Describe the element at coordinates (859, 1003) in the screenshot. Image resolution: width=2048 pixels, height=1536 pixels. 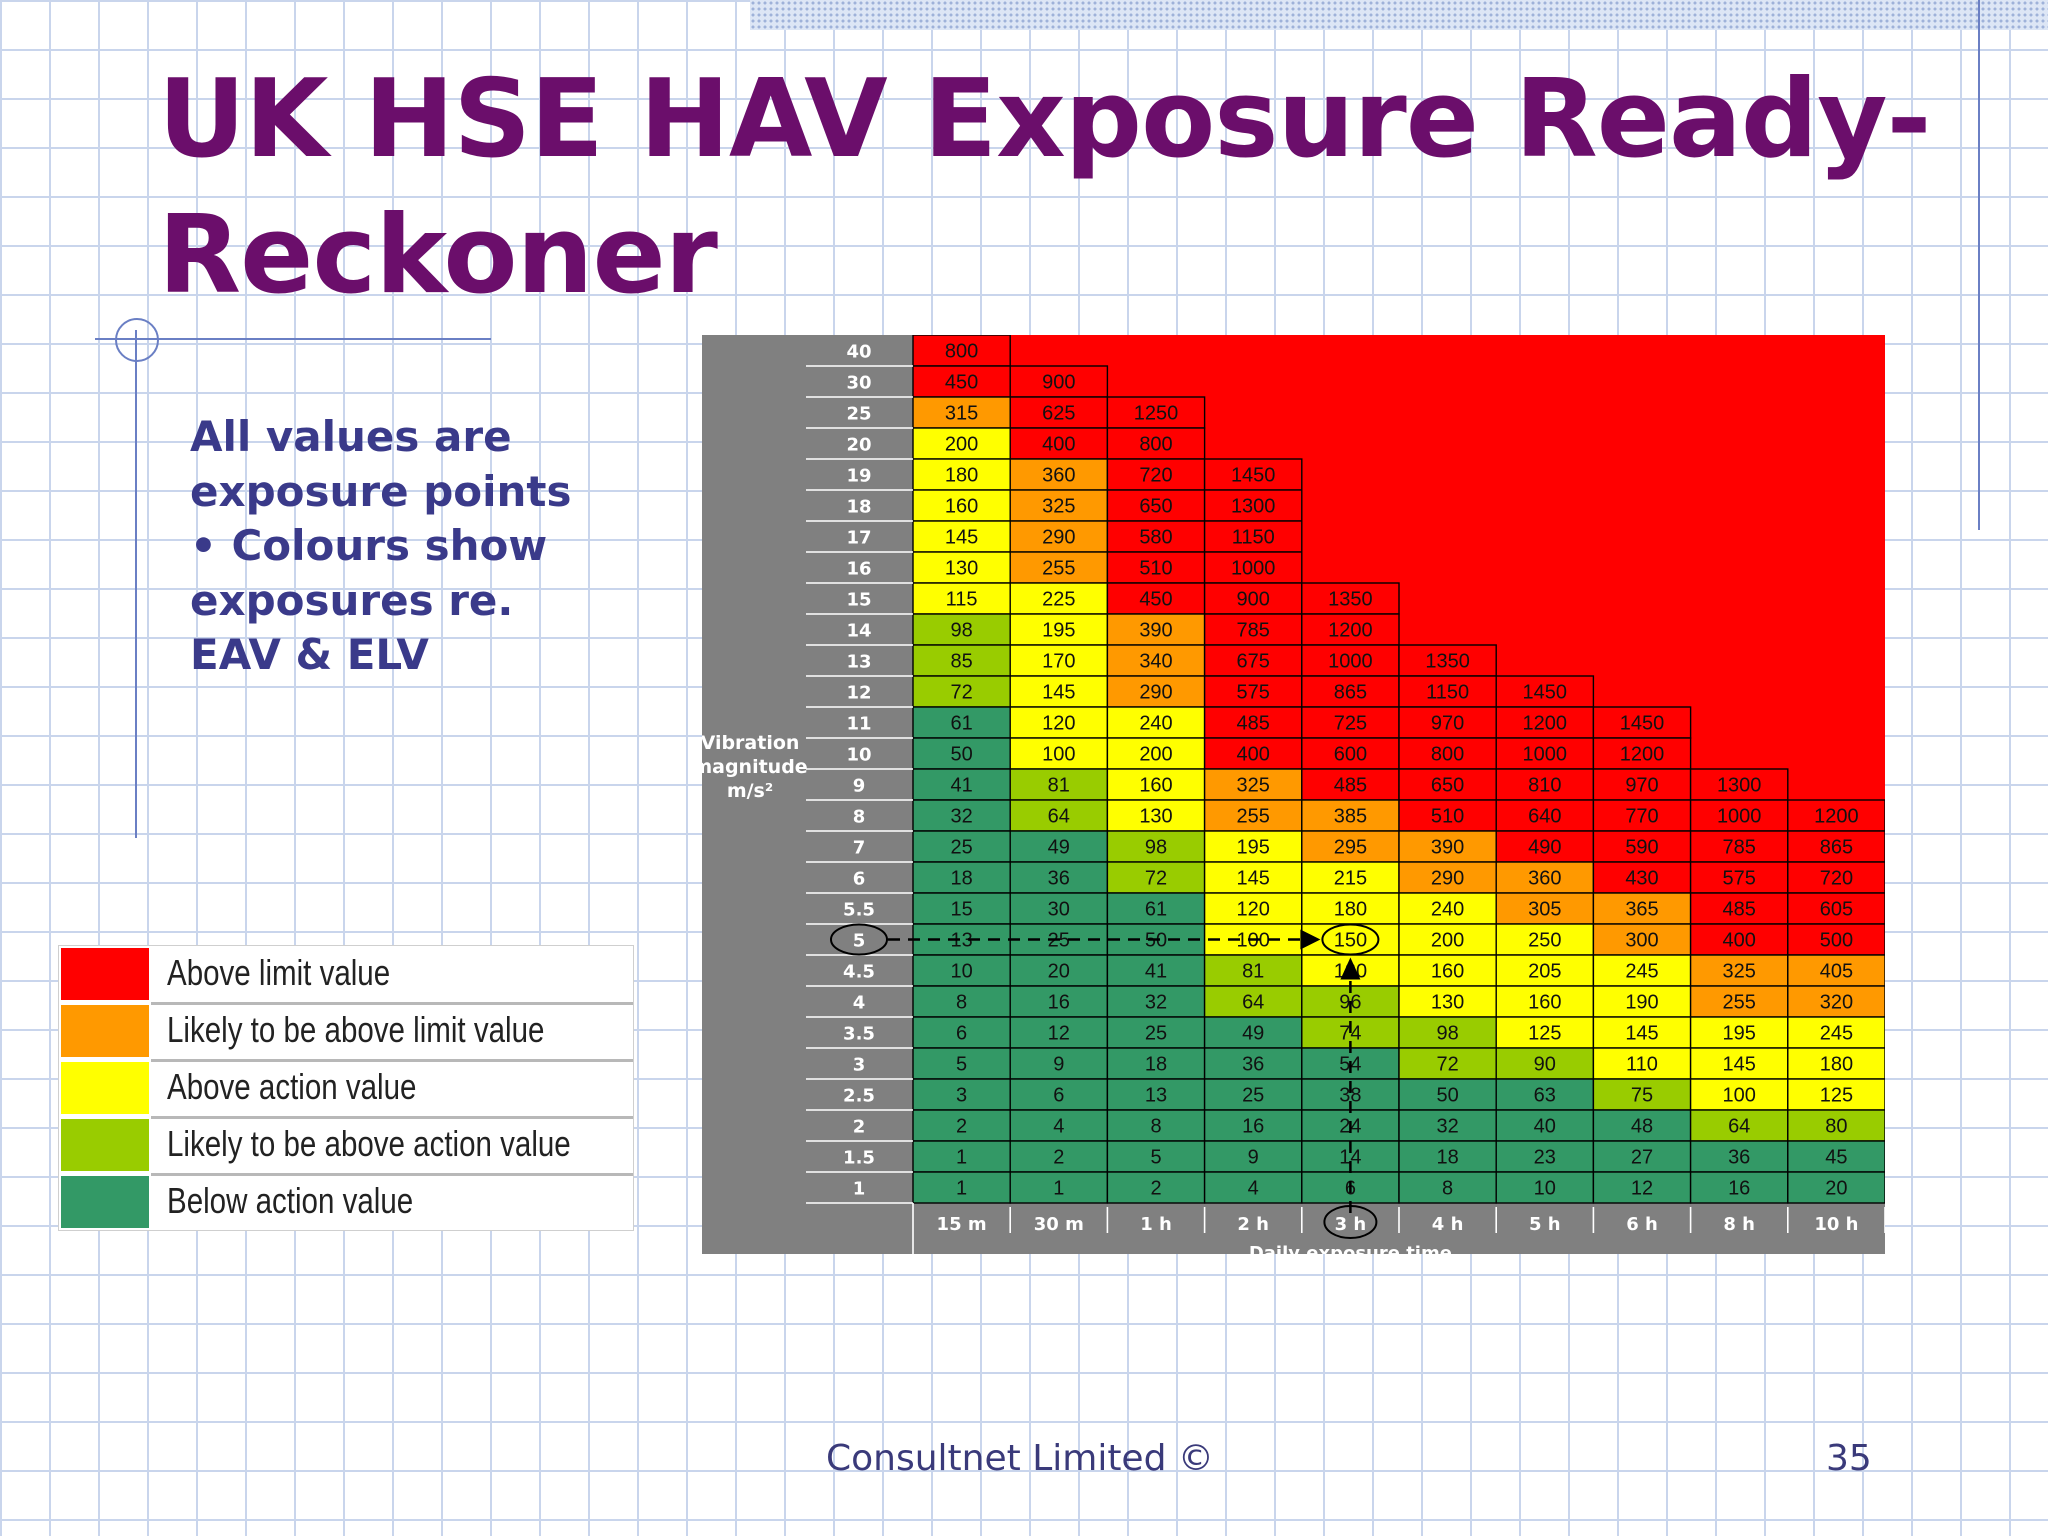
I see `magnitude-label: 4` at that location.